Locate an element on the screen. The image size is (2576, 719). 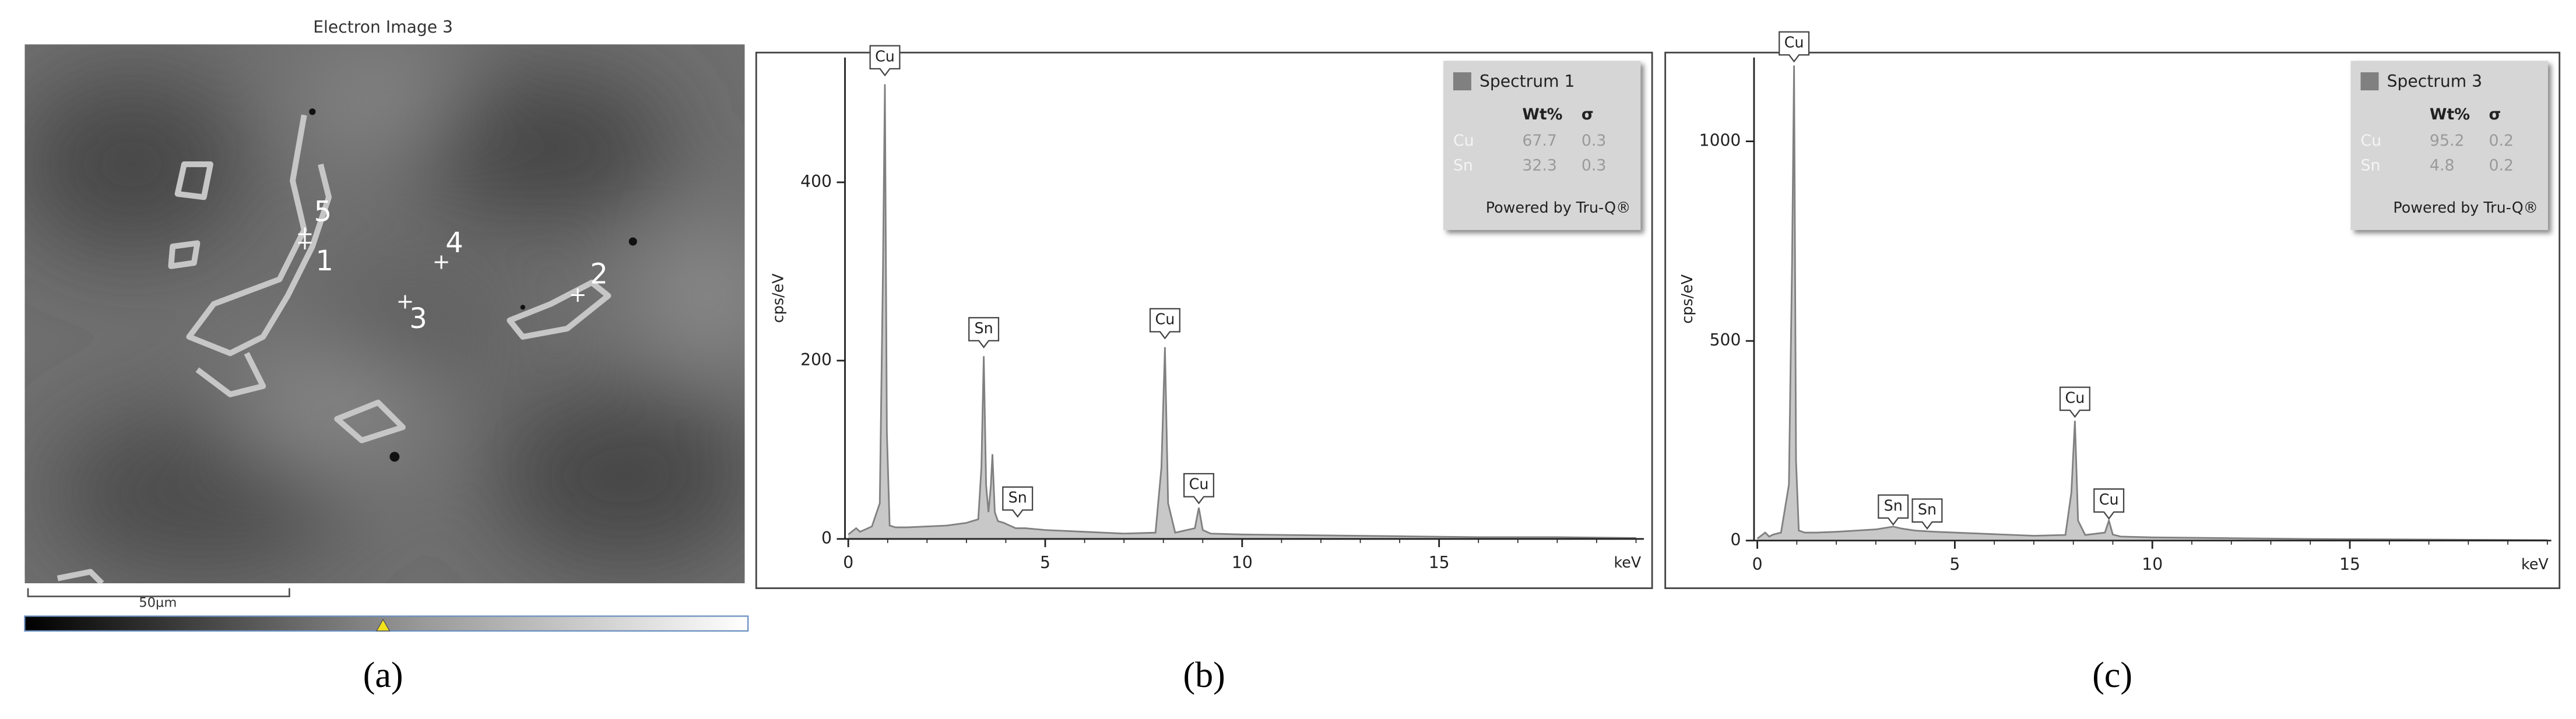
legend-label: Spectrum 3 is located at coordinates (2434, 82).